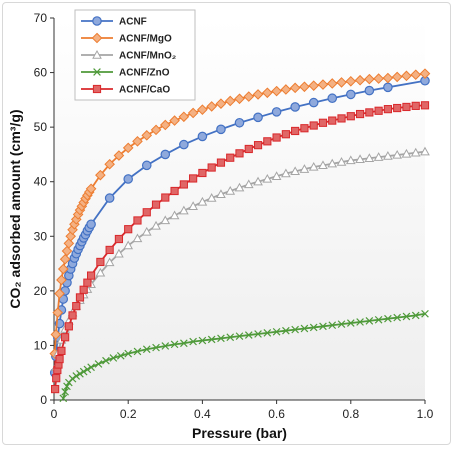 Image resolution: width=455 pixels, height=449 pixels. I want to click on y-tick-label: 0, so click(43, 400).